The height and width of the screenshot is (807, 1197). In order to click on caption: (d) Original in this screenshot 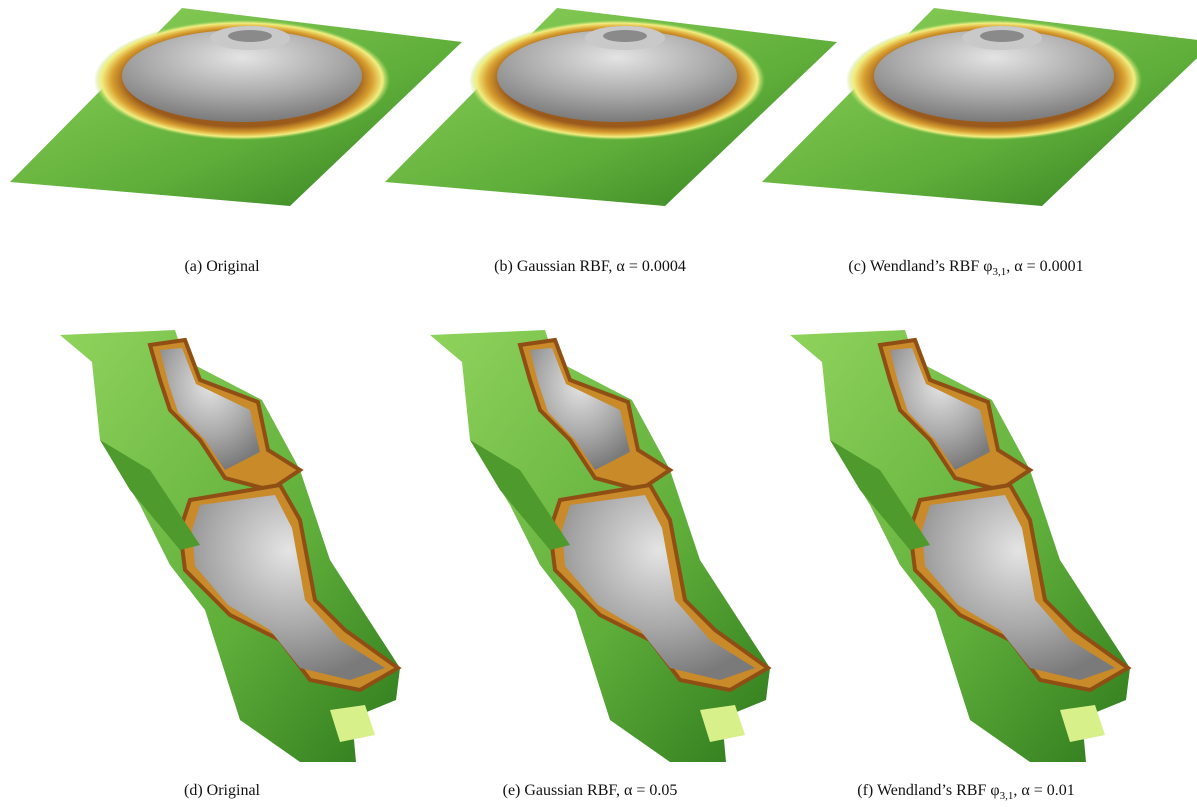, I will do `click(222, 791)`.